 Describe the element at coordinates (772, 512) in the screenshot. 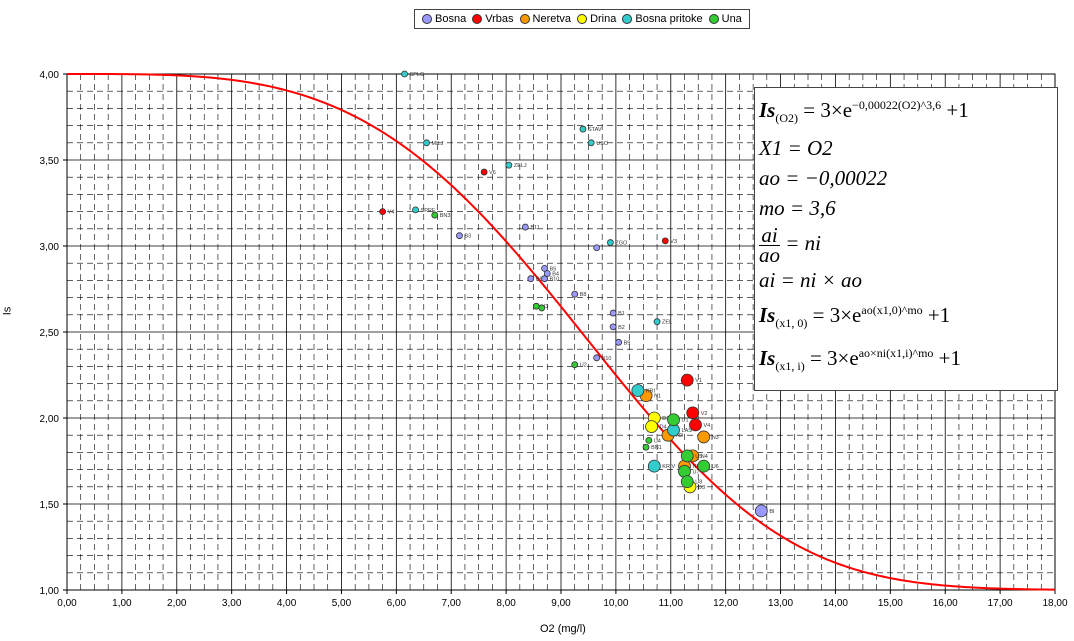

I see `point-label: BI` at that location.